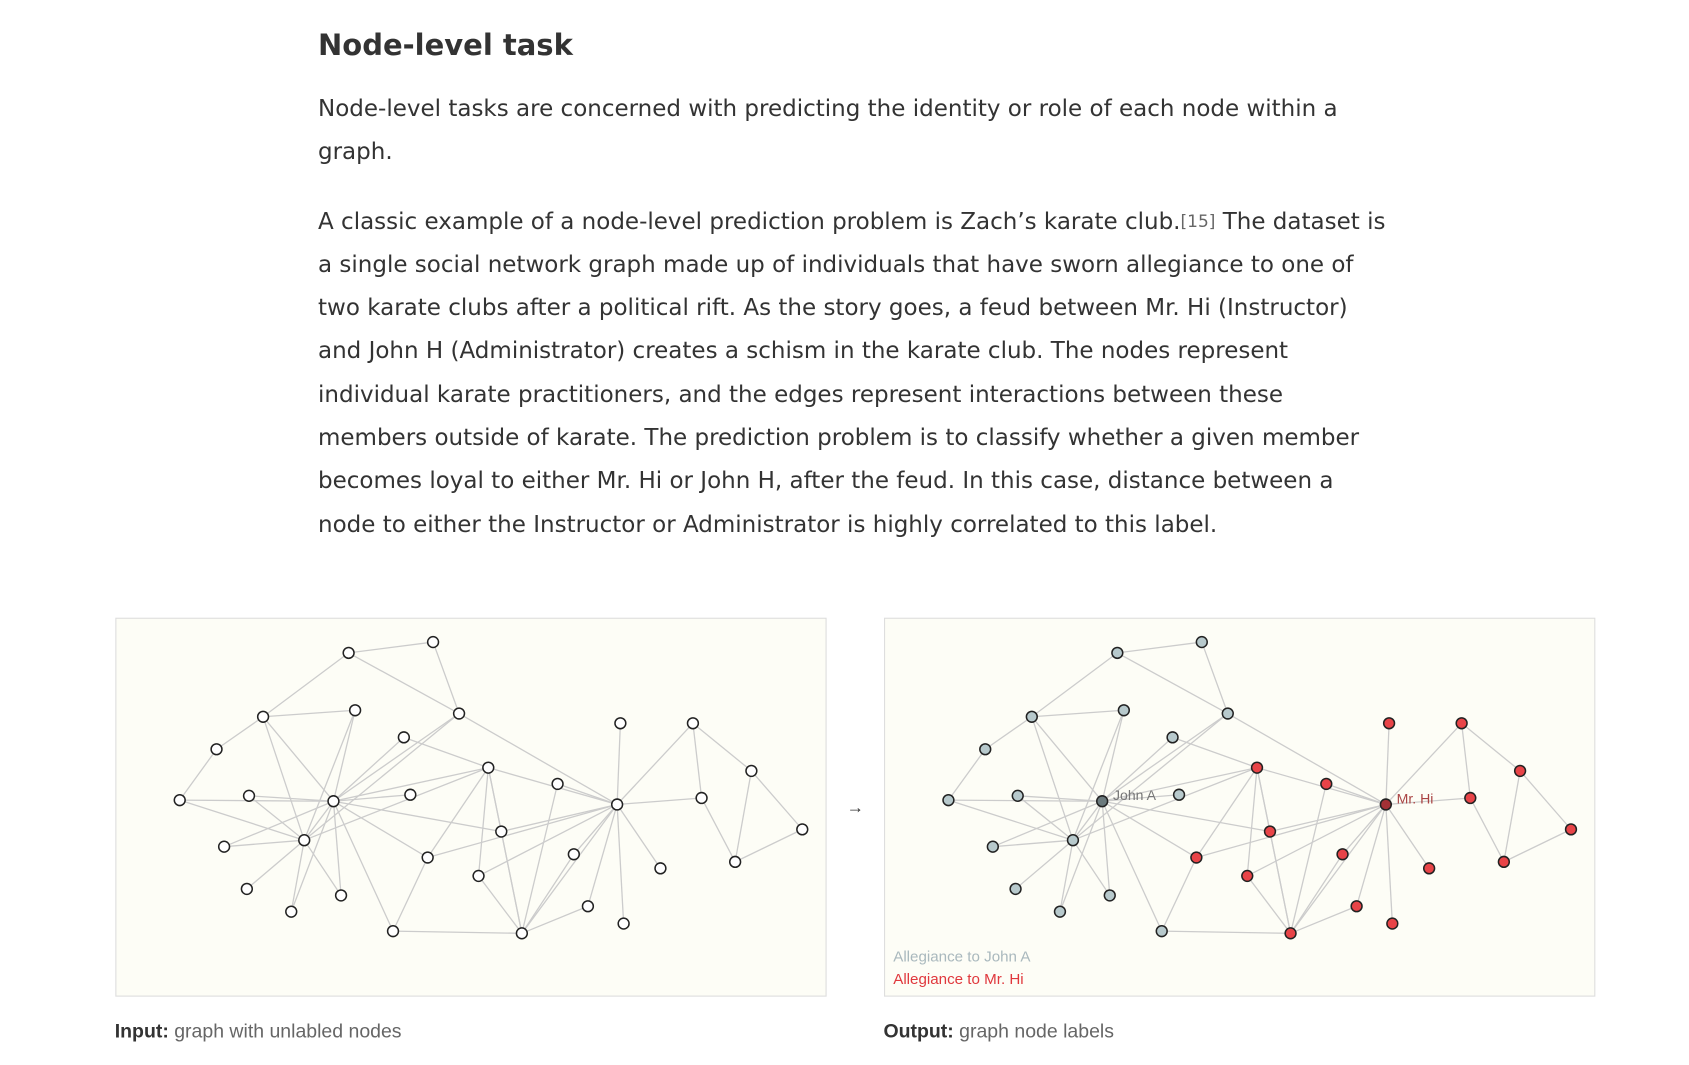 This screenshot has width=1689, height=1065. Describe the element at coordinates (1198, 221) in the screenshot. I see `citation: [15]` at that location.